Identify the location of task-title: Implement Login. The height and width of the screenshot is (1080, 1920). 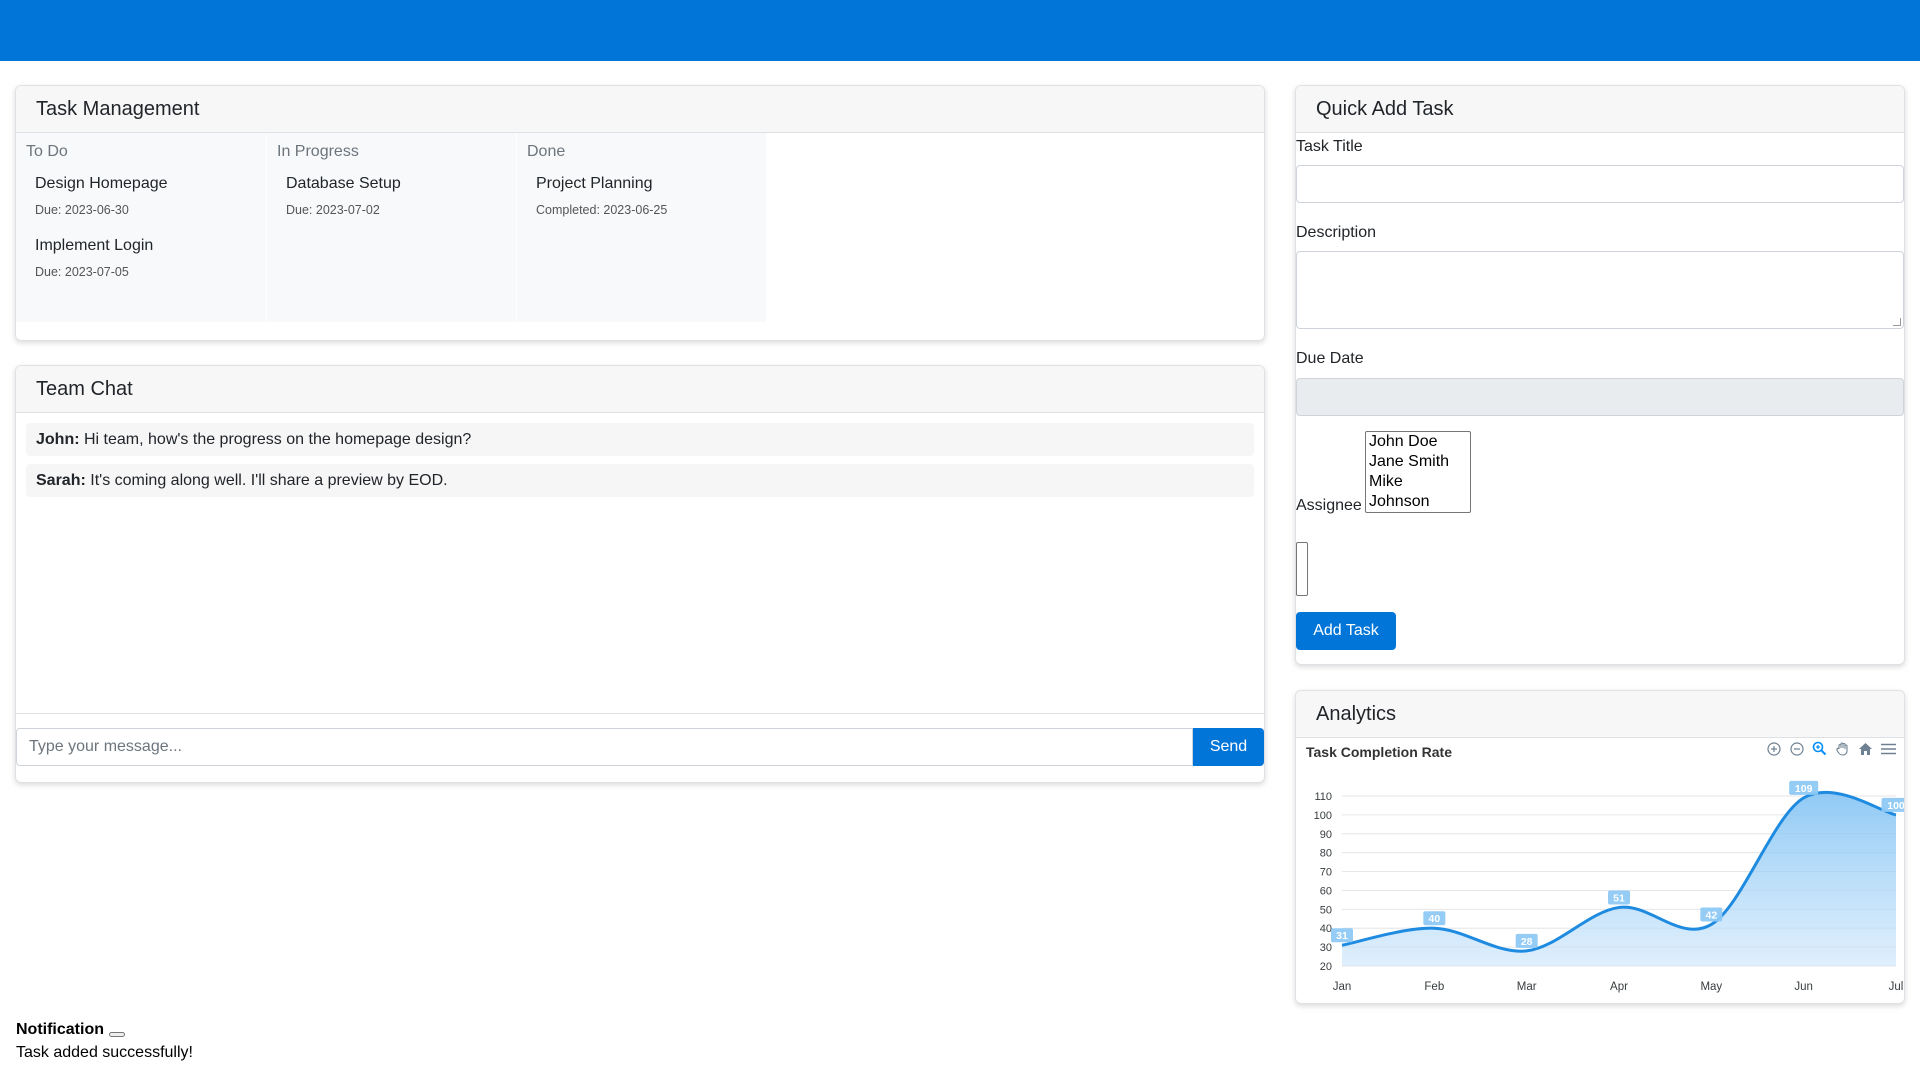
(94, 245).